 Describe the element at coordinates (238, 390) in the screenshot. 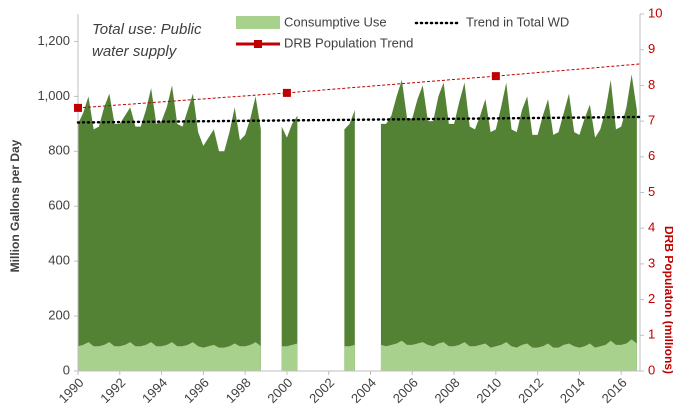

I see `x-tick-label: 1998` at that location.